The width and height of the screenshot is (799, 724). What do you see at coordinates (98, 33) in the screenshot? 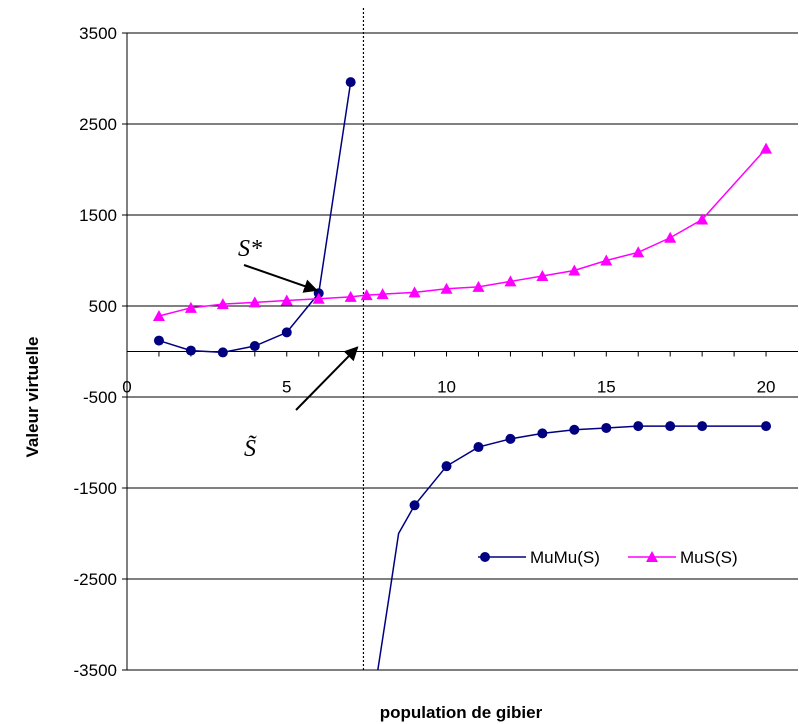
I see `y-tick-label: 3500` at bounding box center [98, 33].